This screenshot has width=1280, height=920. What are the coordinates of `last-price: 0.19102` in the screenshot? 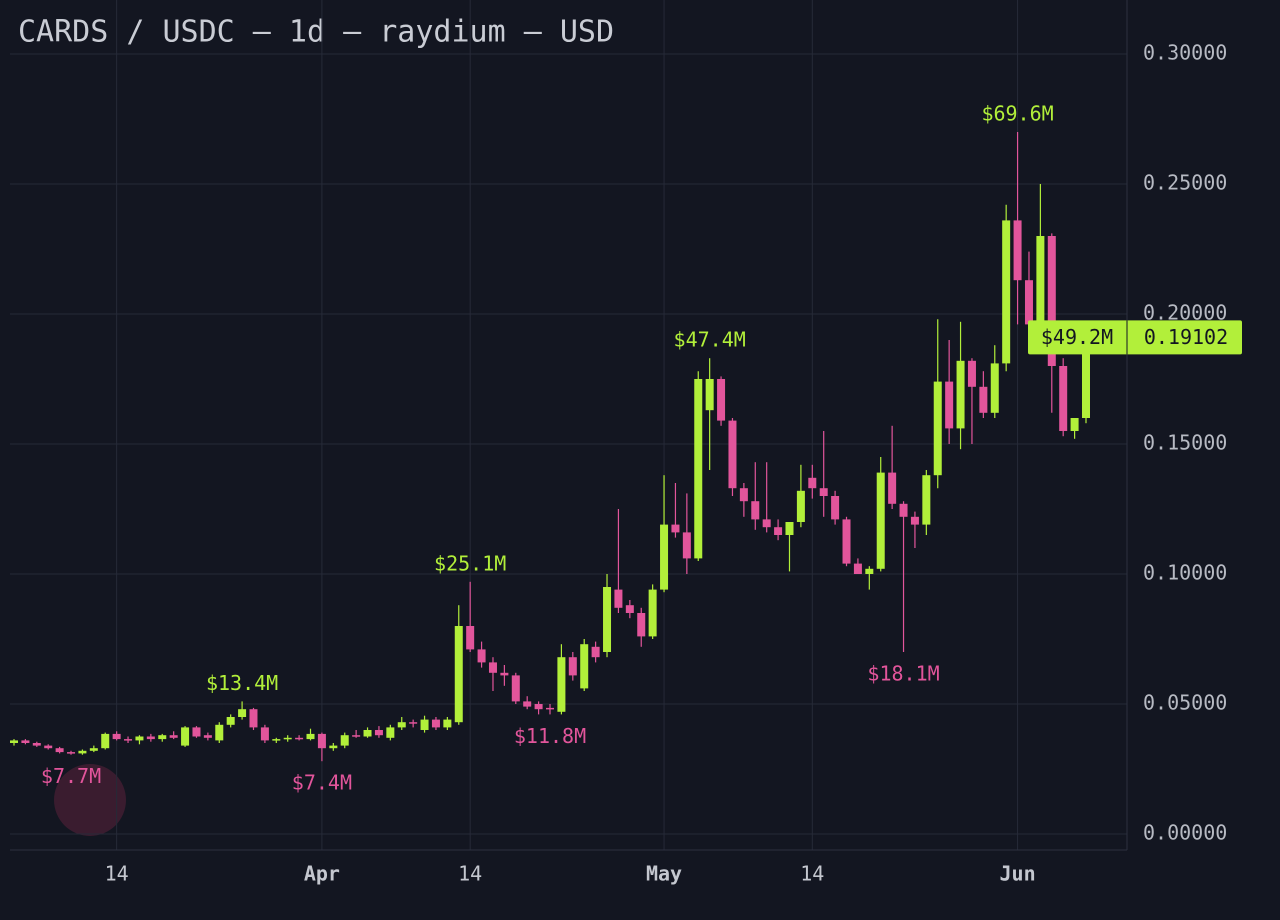 It's located at (1186, 337).